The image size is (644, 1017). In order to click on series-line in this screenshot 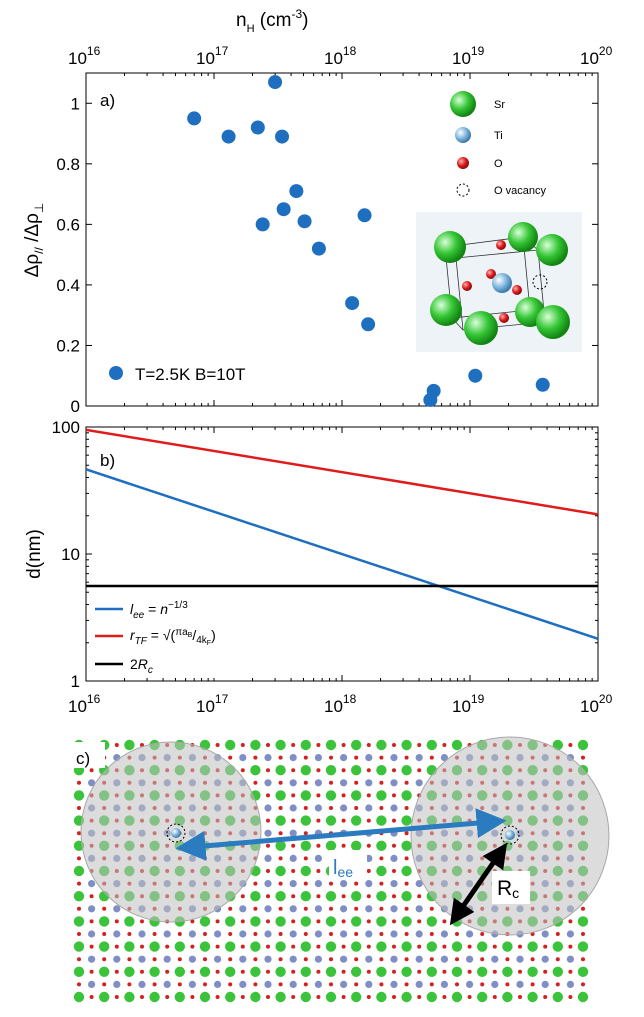, I will do `click(342, 554)`.